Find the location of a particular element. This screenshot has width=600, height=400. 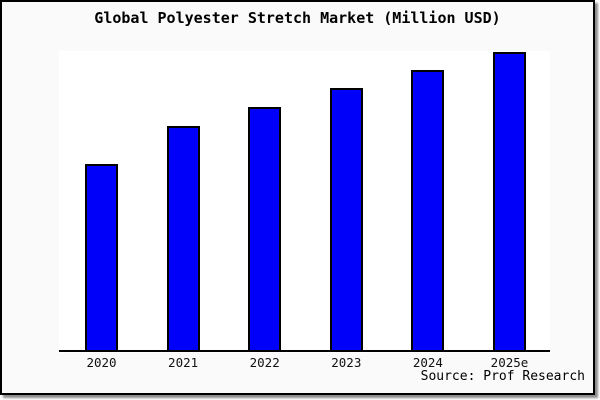

x-tick-2021: 2021 is located at coordinates (183, 362).